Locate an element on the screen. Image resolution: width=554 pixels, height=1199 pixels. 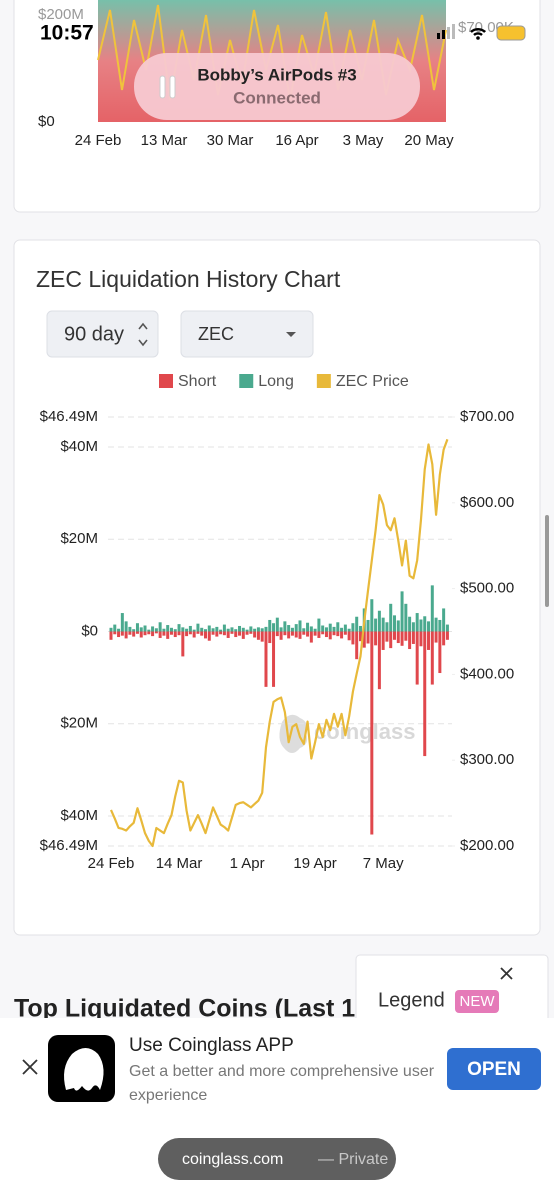
legend-popup-close is located at coordinates (506, 973).